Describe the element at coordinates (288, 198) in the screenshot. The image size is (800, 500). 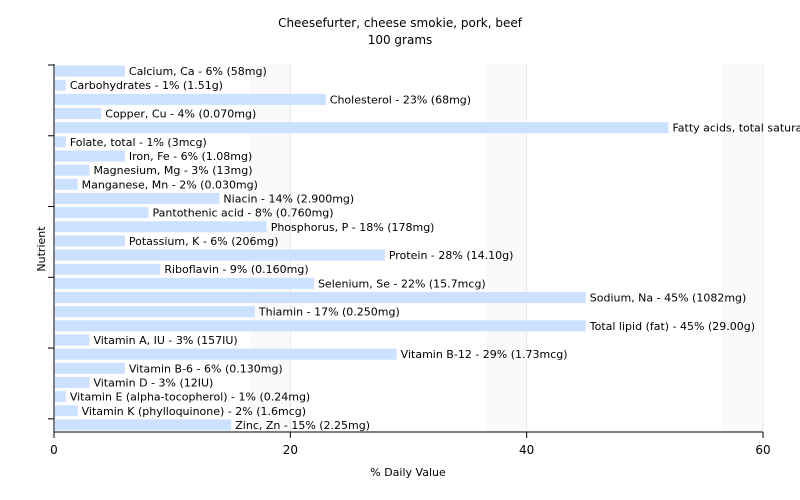
I see `bar-label: Niacin - 14% (2.900mg)` at that location.